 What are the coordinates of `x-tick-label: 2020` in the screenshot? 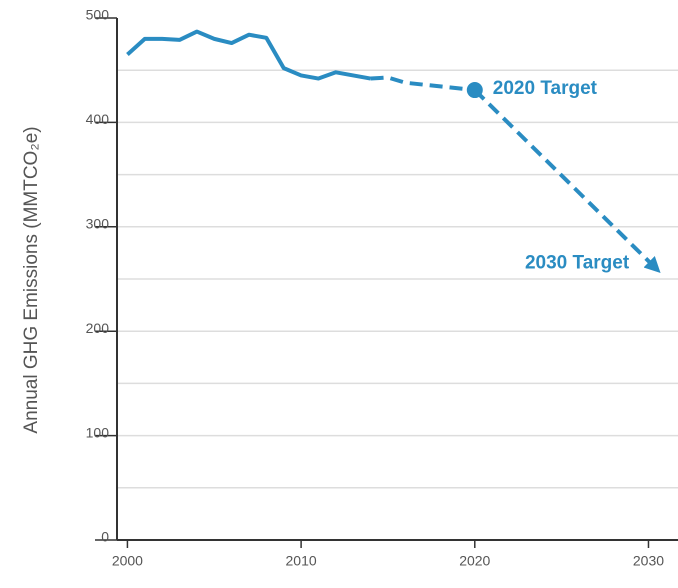 It's located at (474, 561).